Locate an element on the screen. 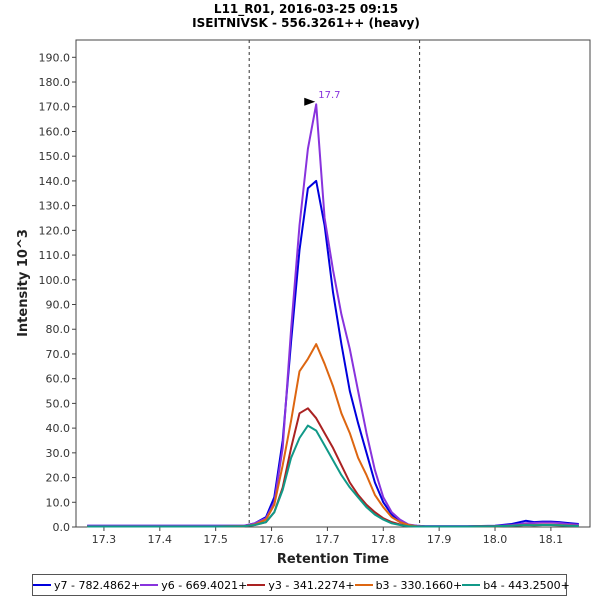  x-axis-label: Retention Time is located at coordinates (333, 559).